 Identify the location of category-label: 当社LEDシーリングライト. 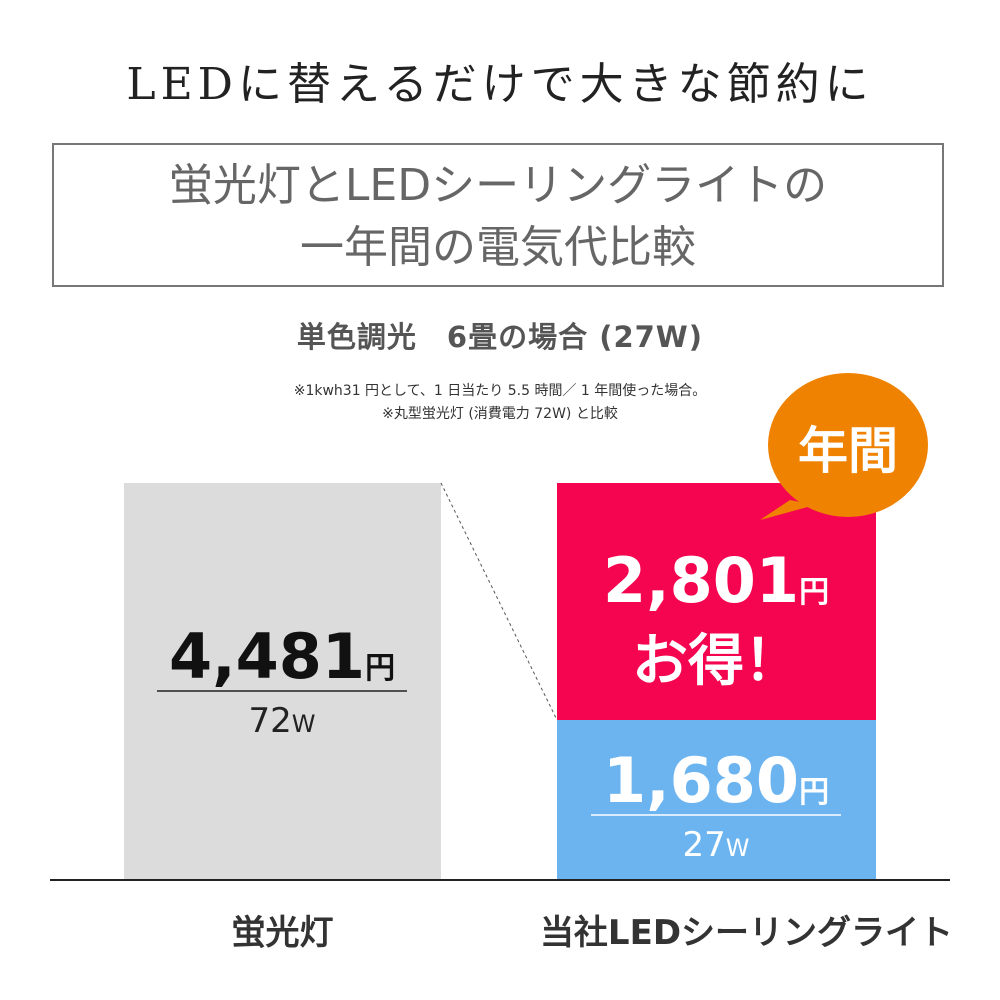
(746, 933).